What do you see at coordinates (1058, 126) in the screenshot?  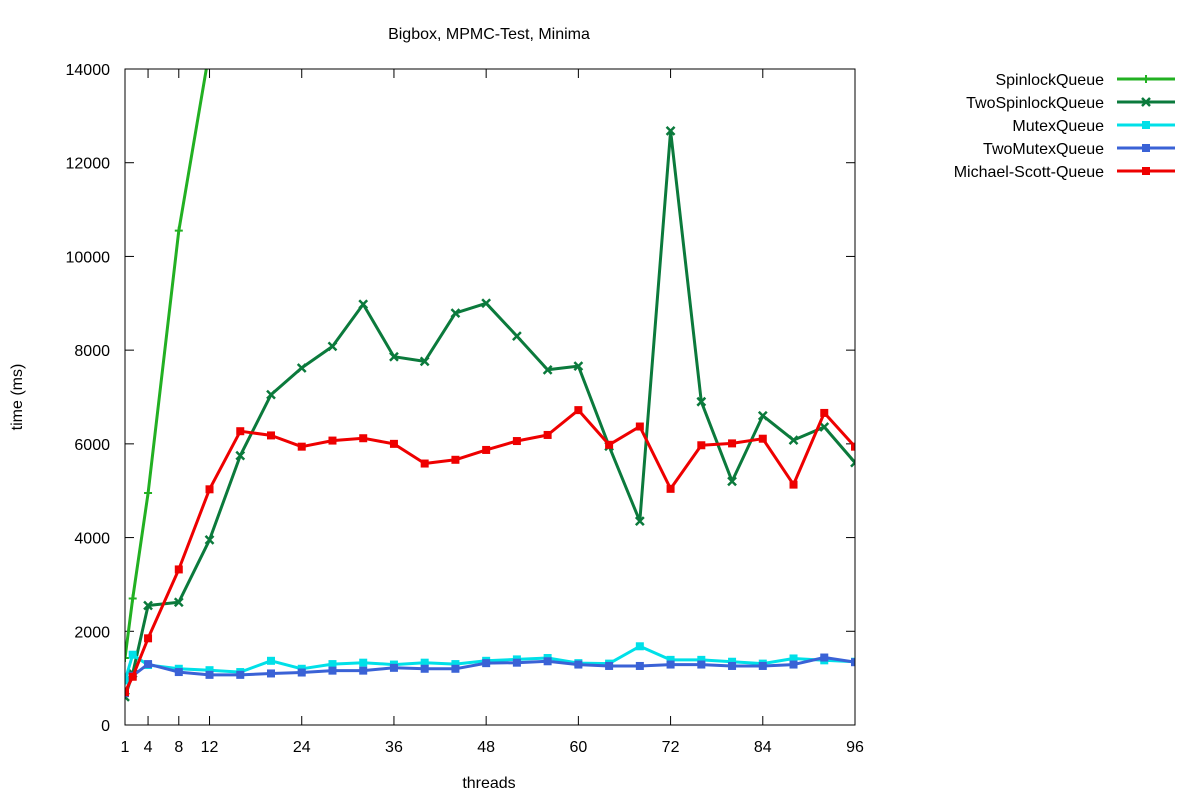 I see `legend-label: MutexQueue` at bounding box center [1058, 126].